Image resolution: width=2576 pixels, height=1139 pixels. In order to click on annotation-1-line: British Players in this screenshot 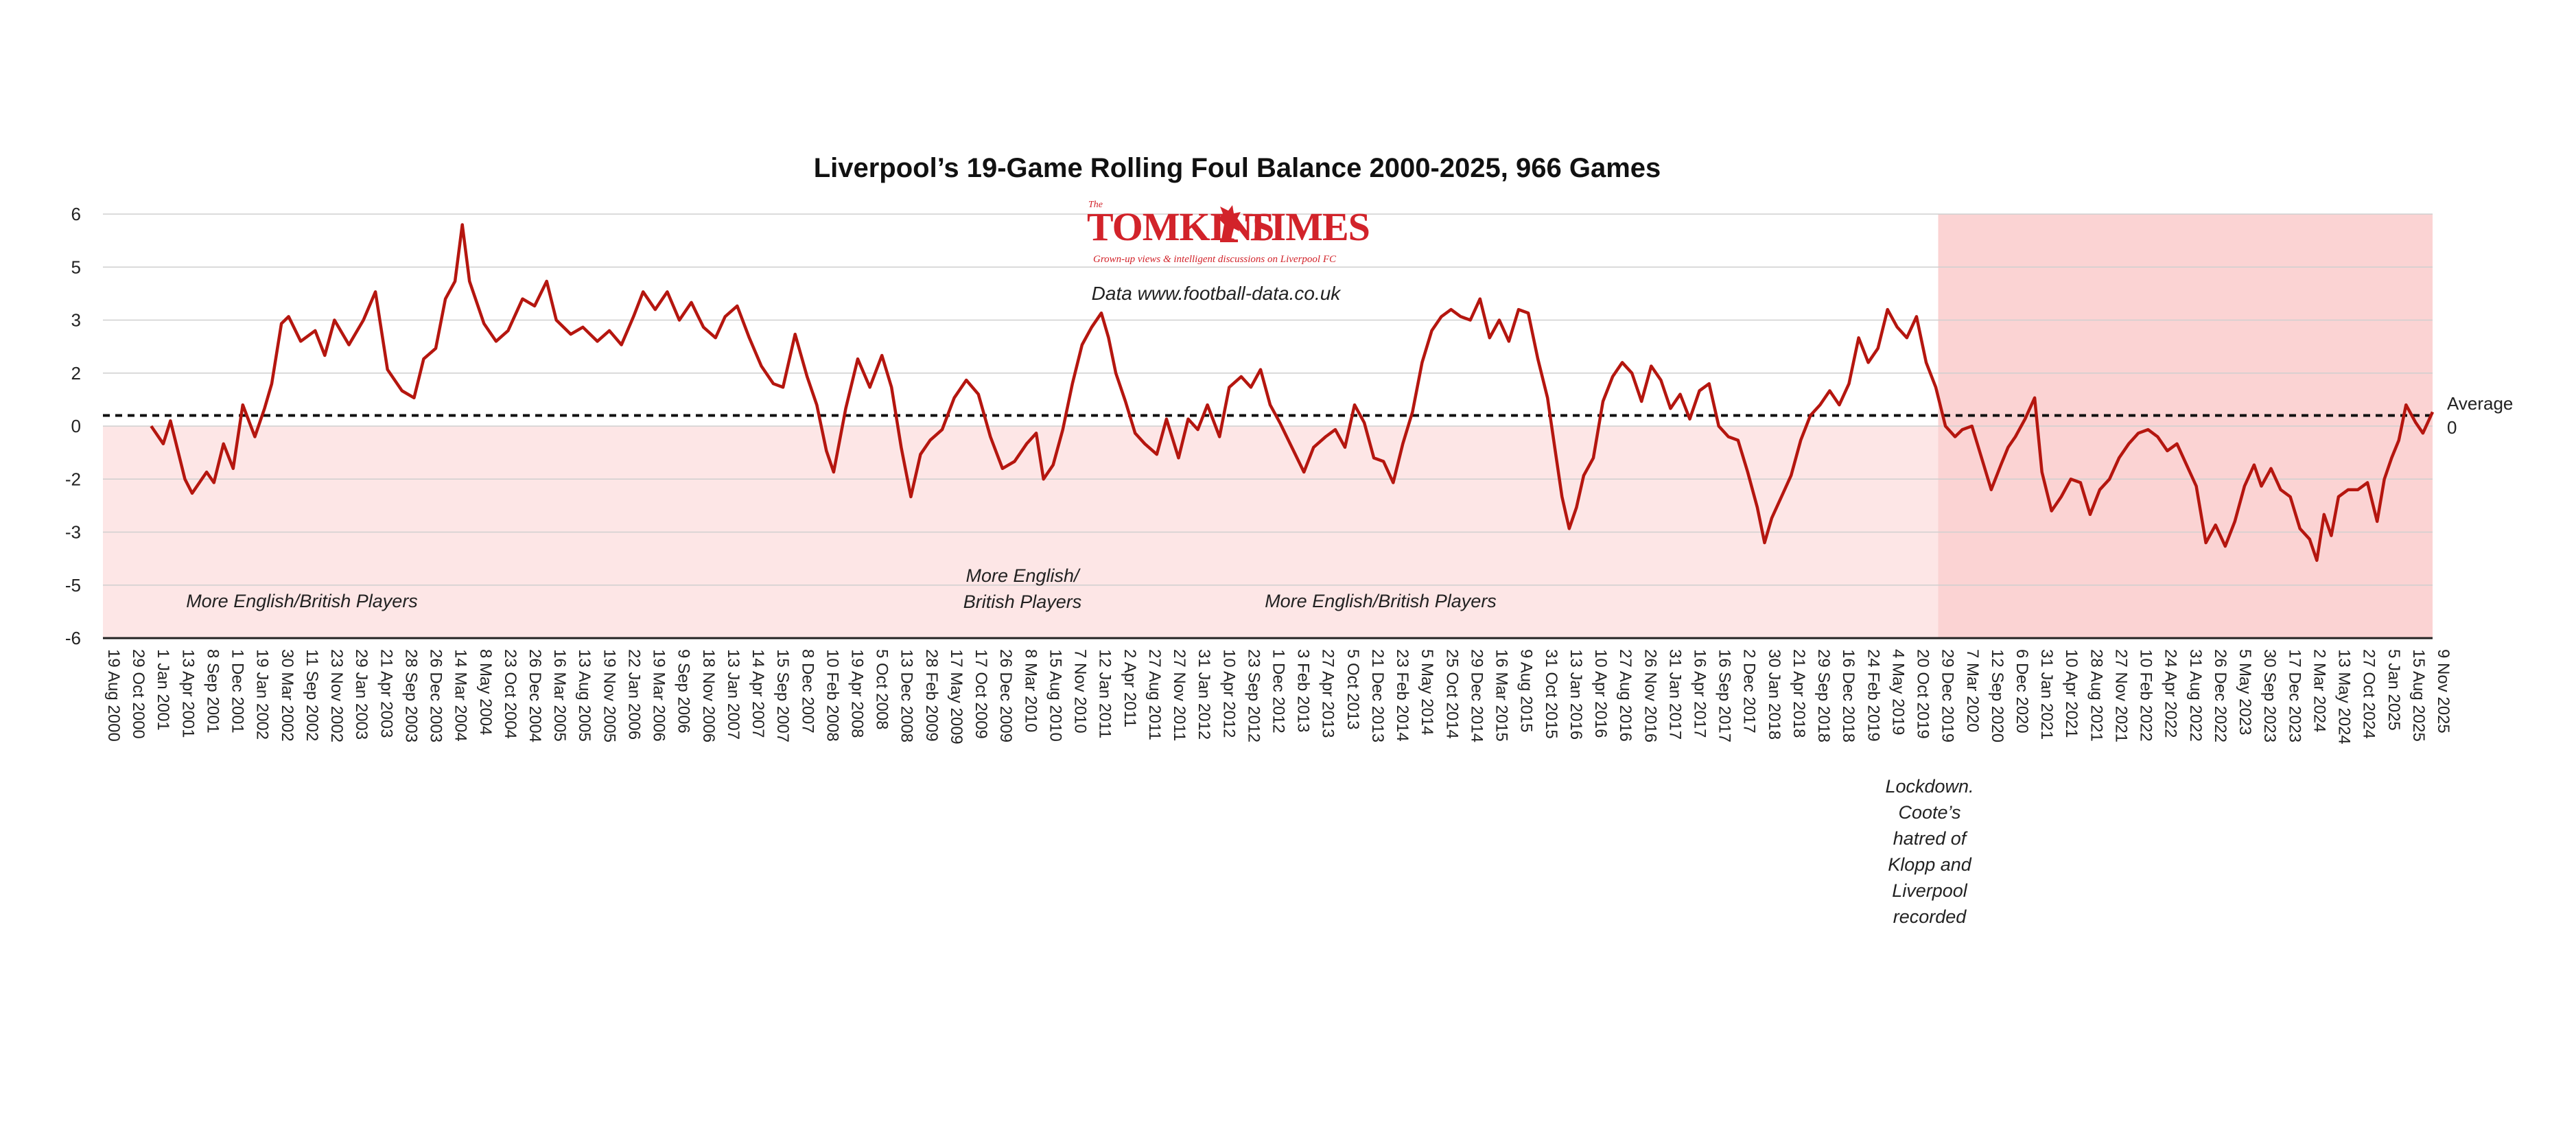, I will do `click(1022, 601)`.